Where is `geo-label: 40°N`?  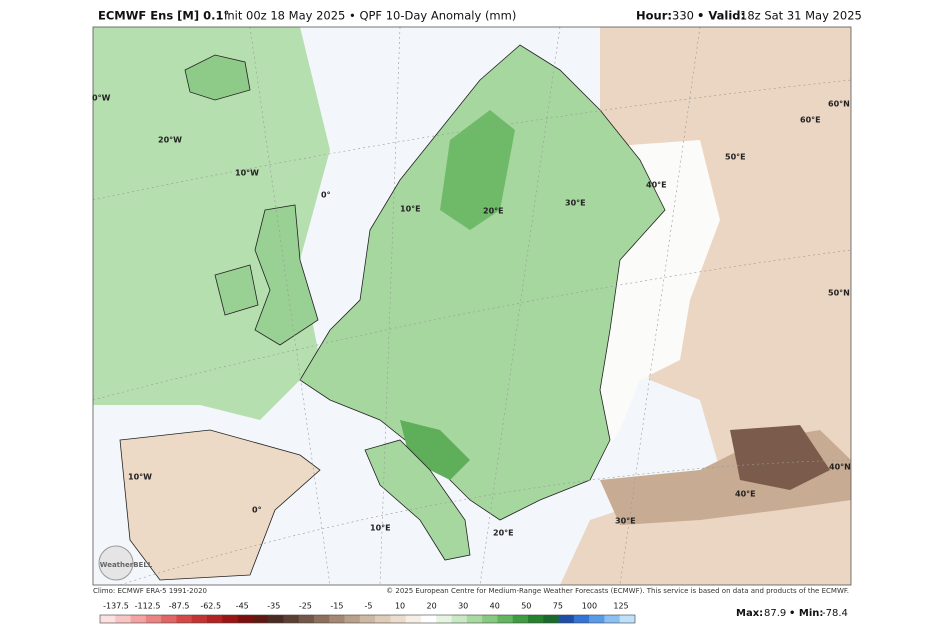 geo-label: 40°N is located at coordinates (840, 467).